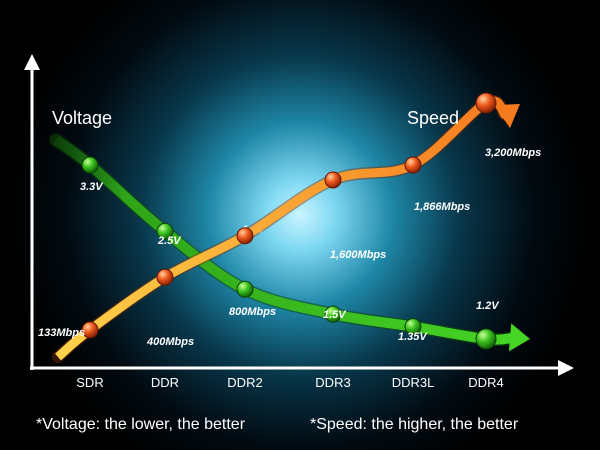 Image resolution: width=600 pixels, height=450 pixels. Describe the element at coordinates (252, 312) in the screenshot. I see `speed-data-label: 800Mbps` at that location.